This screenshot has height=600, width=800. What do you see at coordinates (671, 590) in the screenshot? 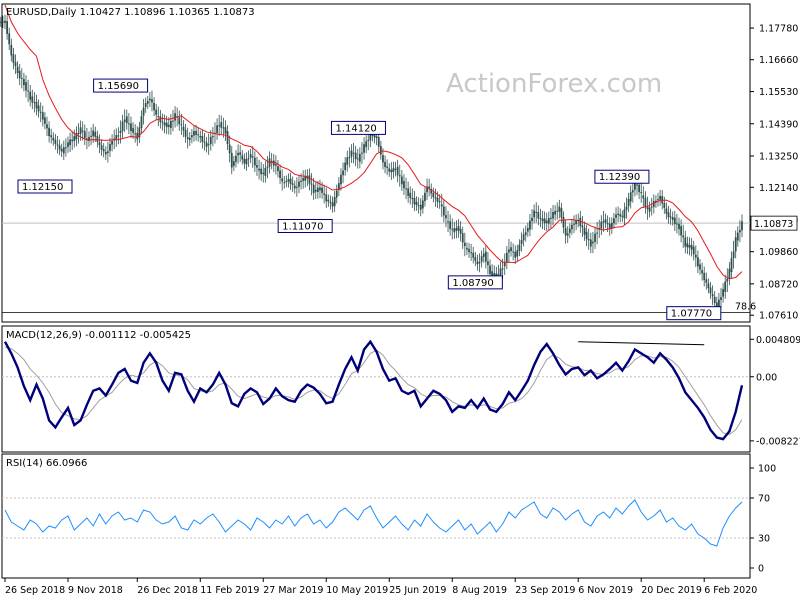
I see `date-tick-label: 20 Dec 2019` at bounding box center [671, 590].